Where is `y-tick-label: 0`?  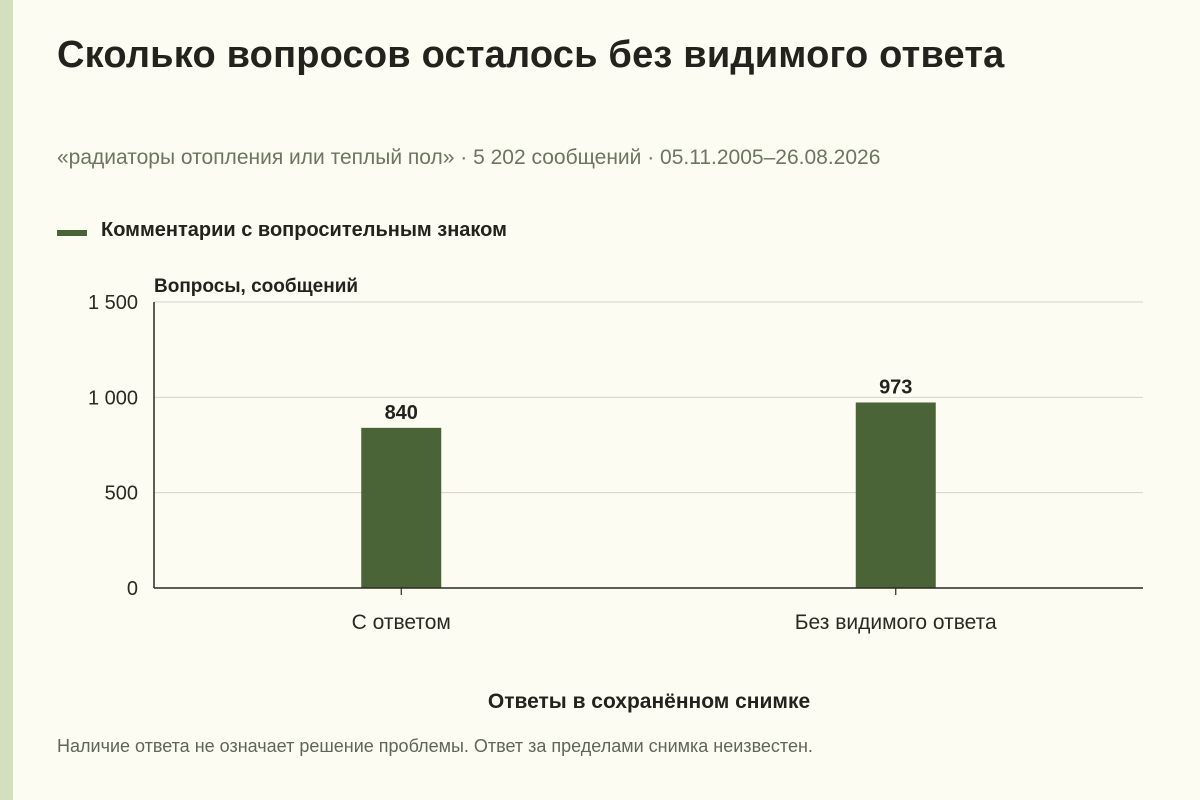 y-tick-label: 0 is located at coordinates (132, 589).